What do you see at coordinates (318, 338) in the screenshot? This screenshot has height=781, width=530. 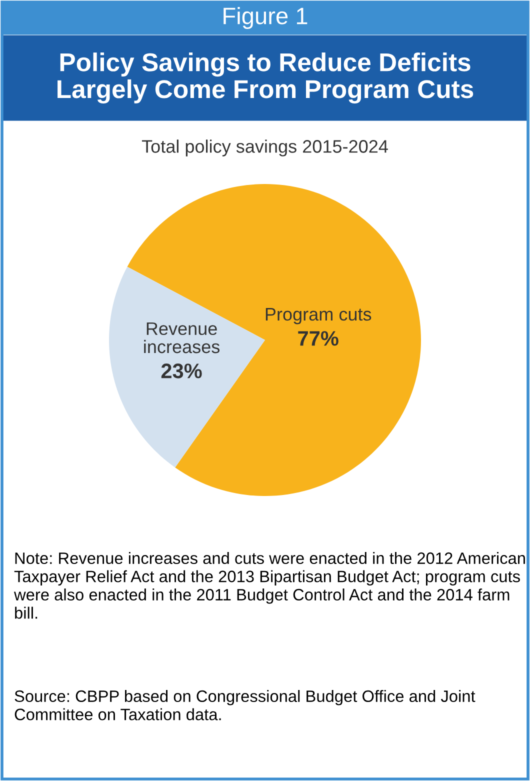 I see `data-label: 77%` at bounding box center [318, 338].